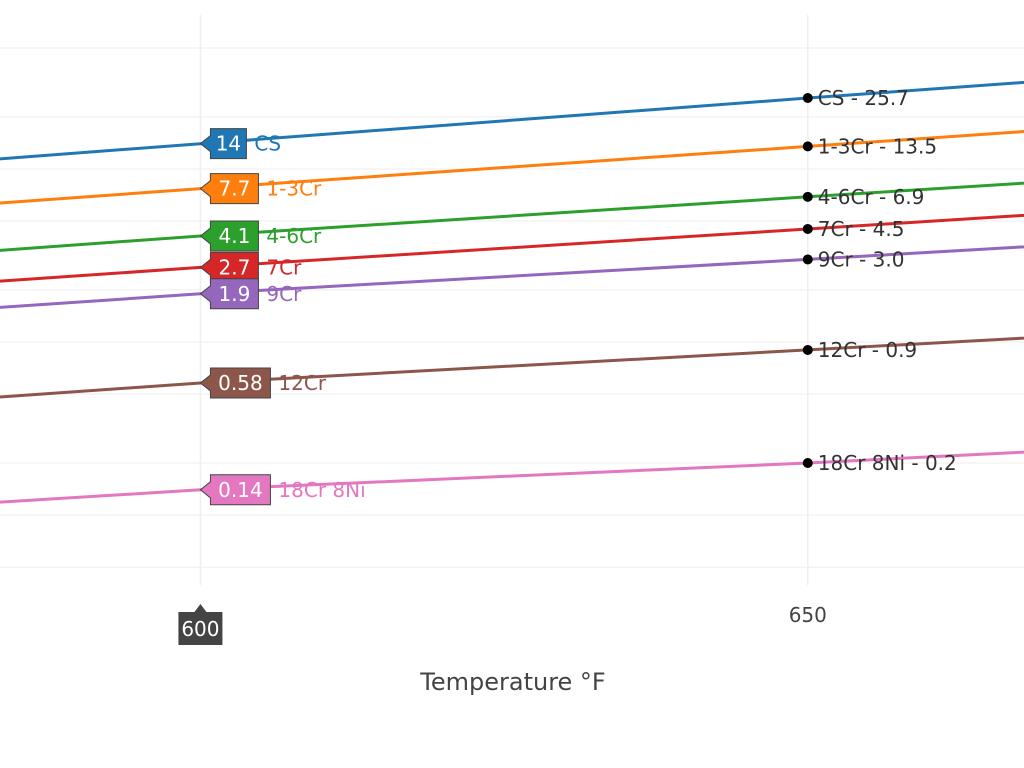 The height and width of the screenshot is (768, 1024). I want to click on series-line-12cr, so click(512, 371).